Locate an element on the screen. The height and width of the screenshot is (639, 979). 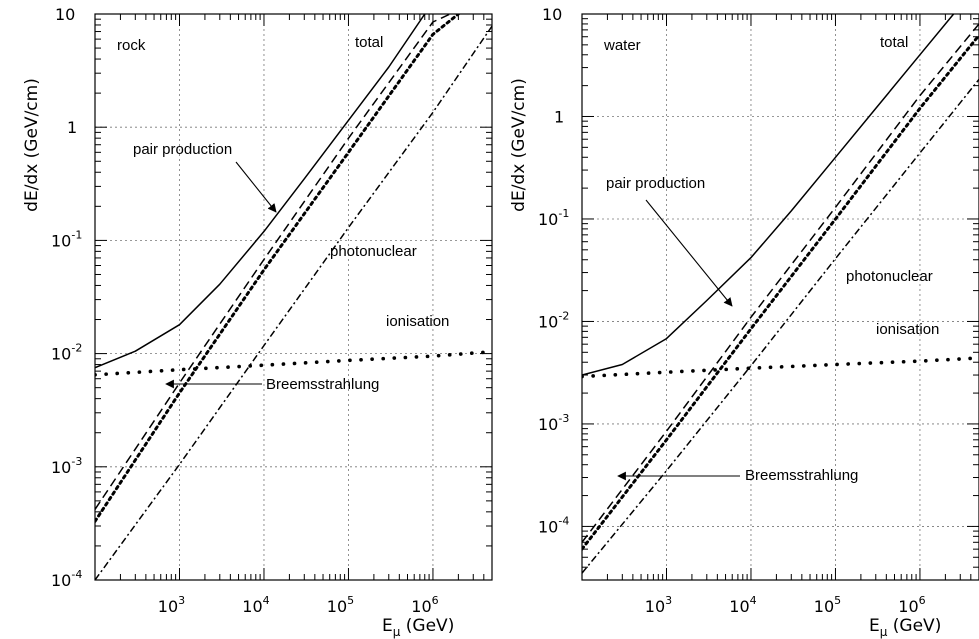
medium-label: rock is located at coordinates (131, 45).